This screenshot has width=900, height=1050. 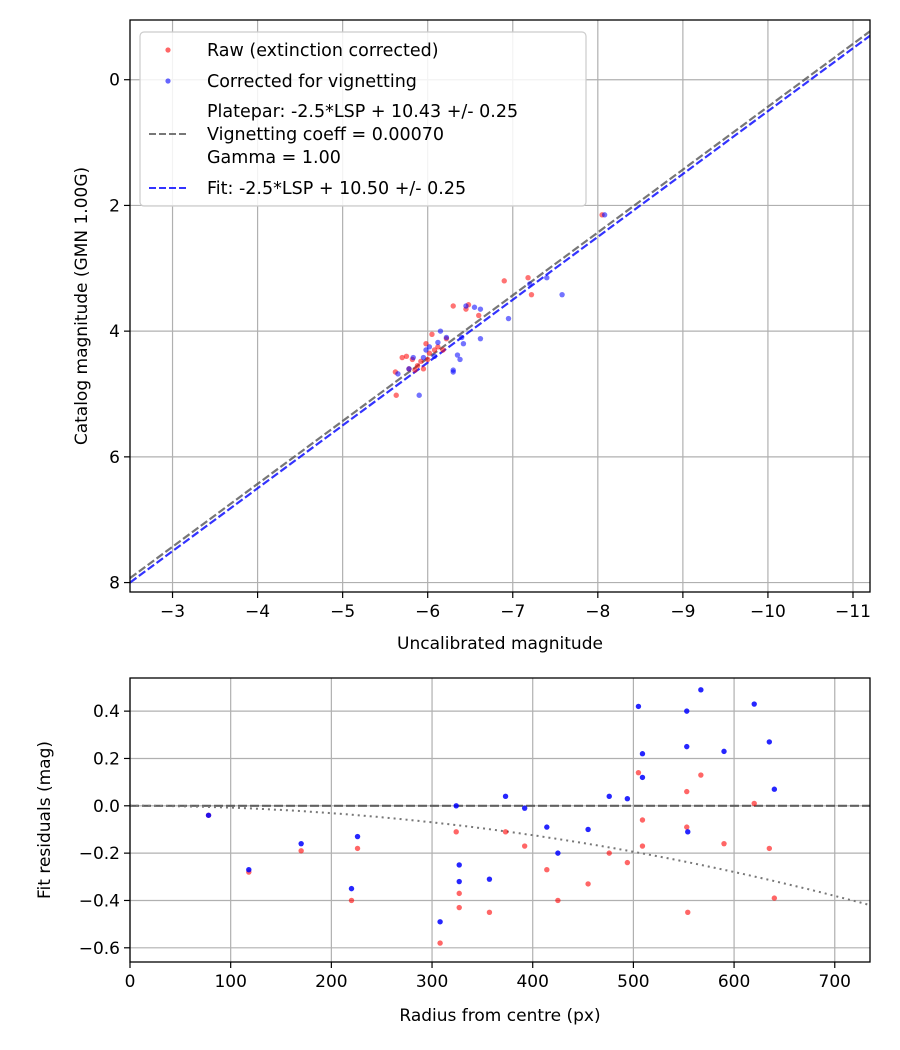 What do you see at coordinates (114, 206) in the screenshot?
I see `y-tick-label: 2` at bounding box center [114, 206].